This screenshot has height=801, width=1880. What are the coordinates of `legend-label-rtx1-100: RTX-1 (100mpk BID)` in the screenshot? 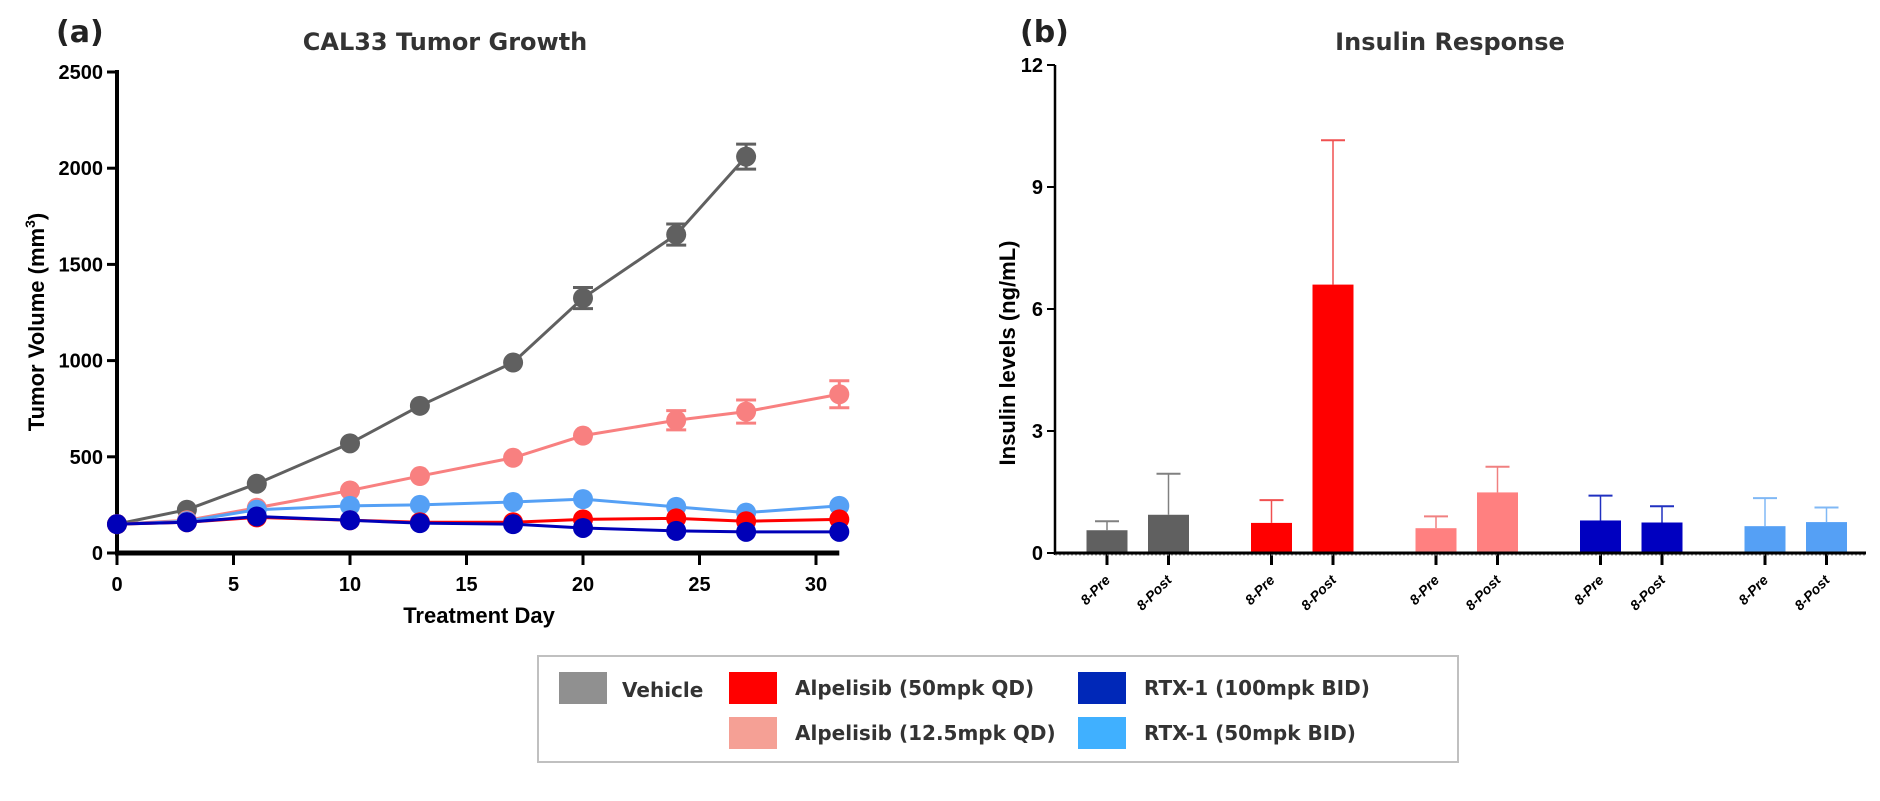 It's located at (1257, 688).